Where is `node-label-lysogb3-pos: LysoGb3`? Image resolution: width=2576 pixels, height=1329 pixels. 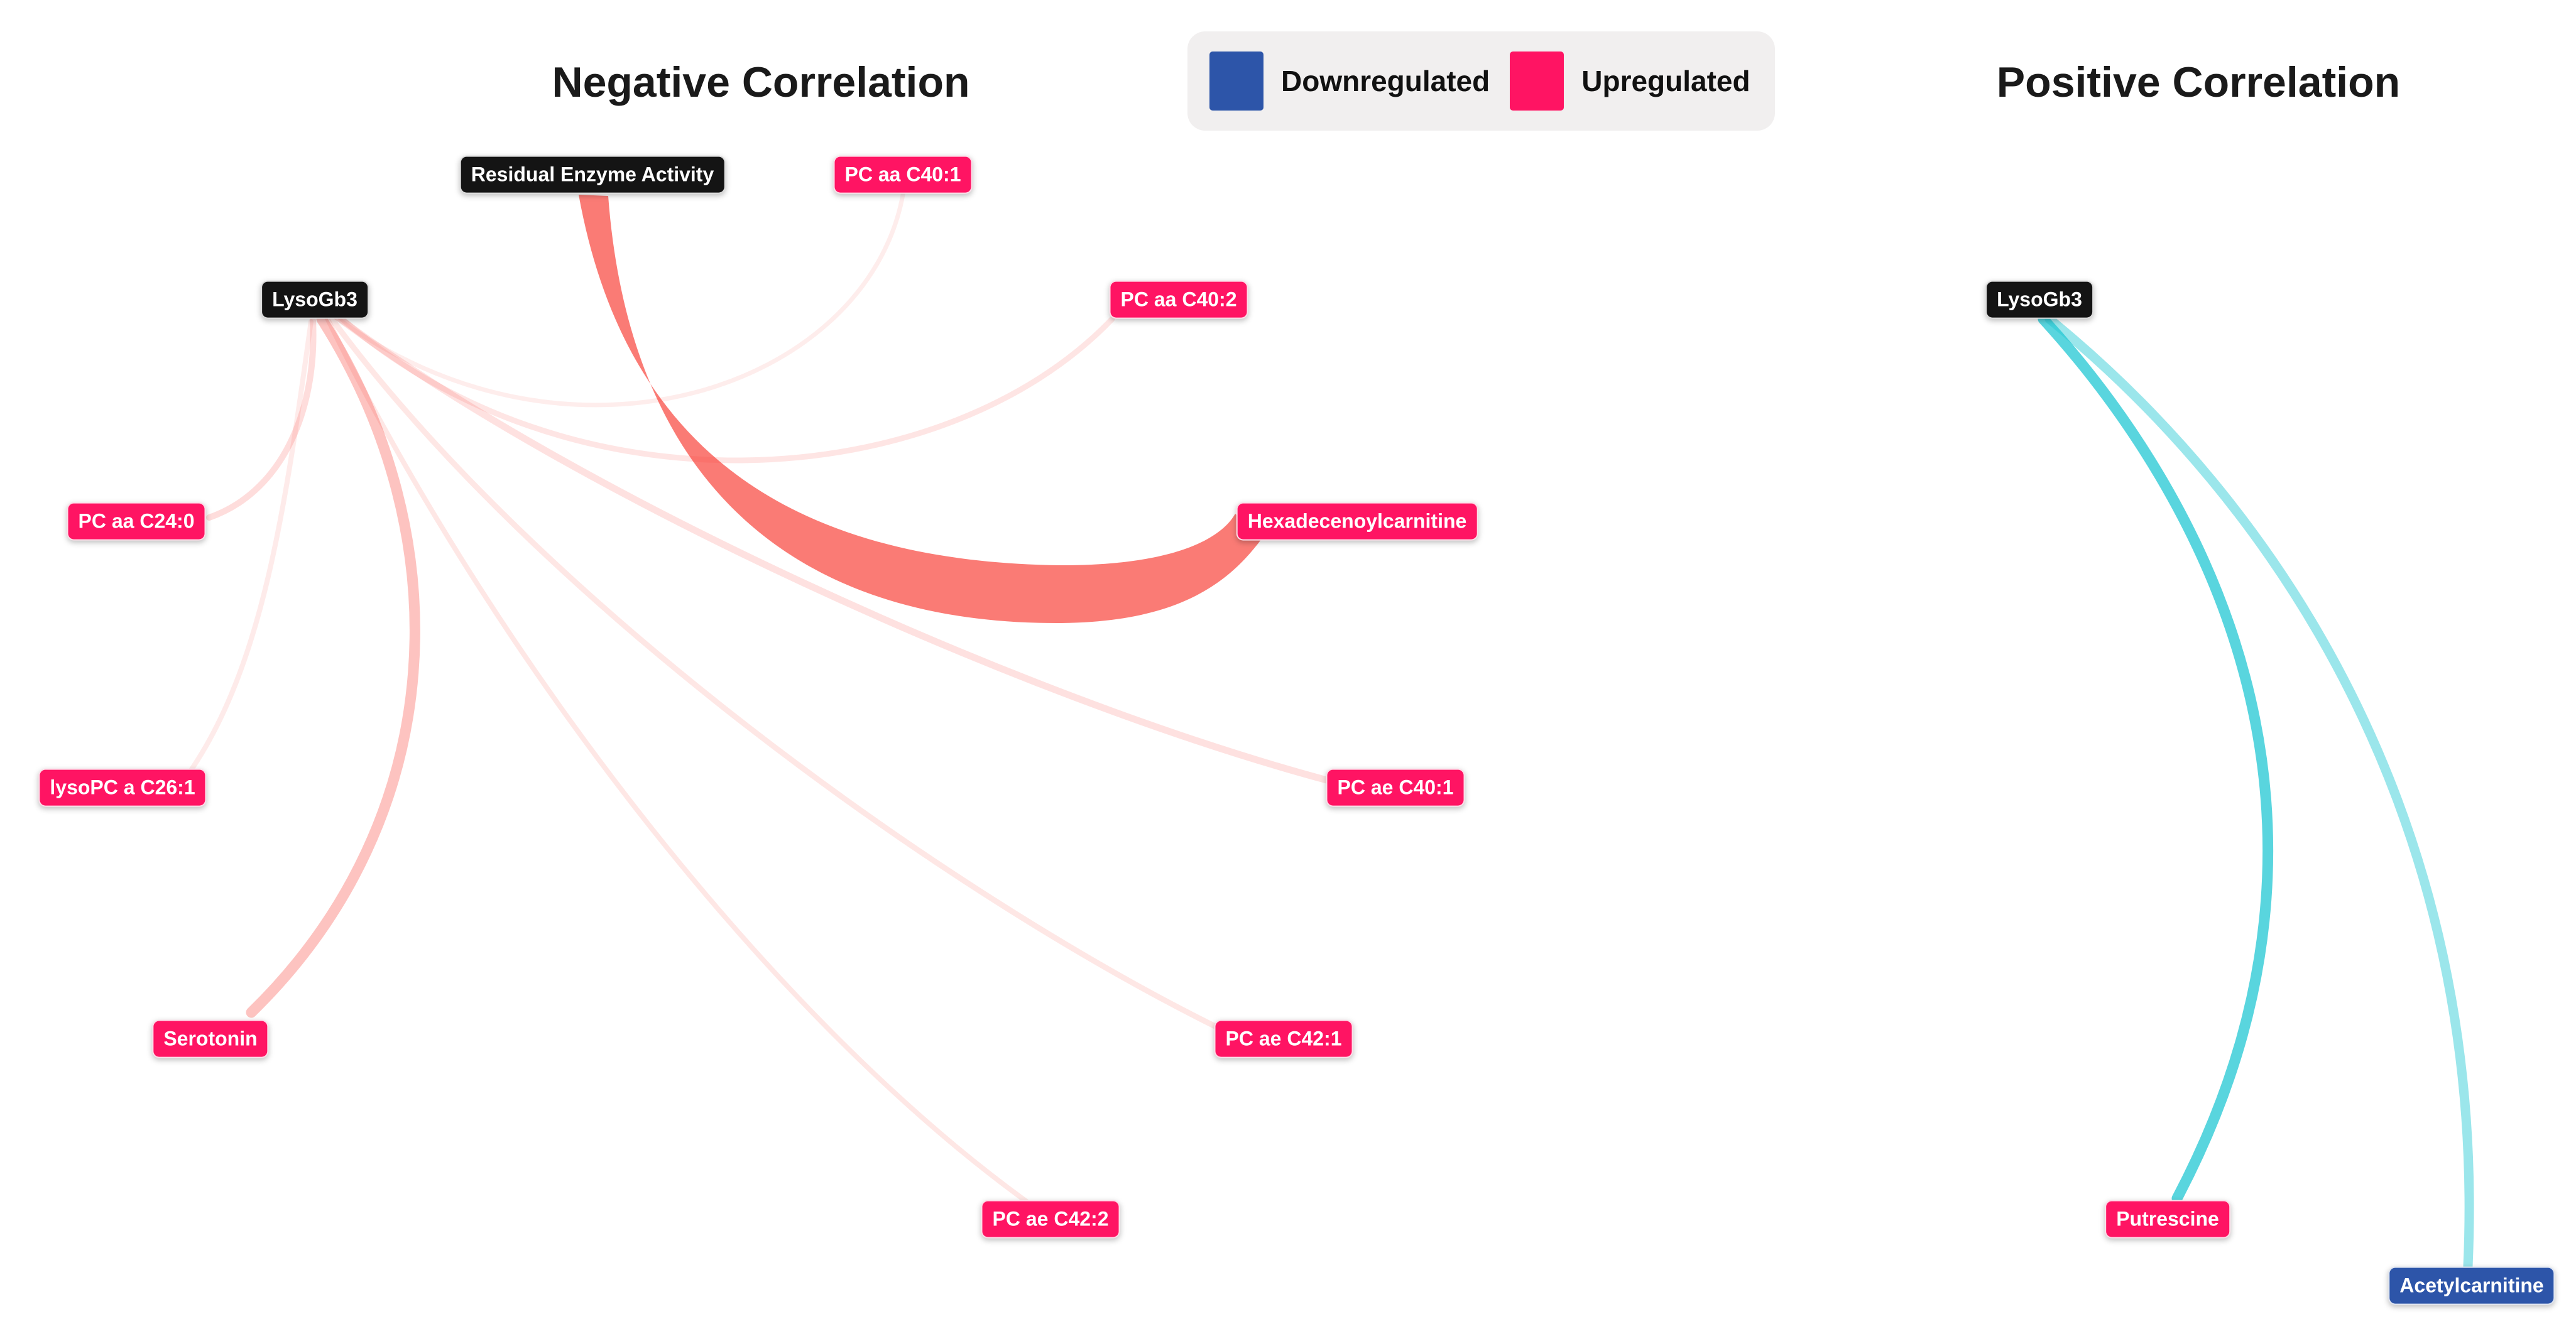 node-label-lysogb3-pos: LysoGb3 is located at coordinates (2039, 299).